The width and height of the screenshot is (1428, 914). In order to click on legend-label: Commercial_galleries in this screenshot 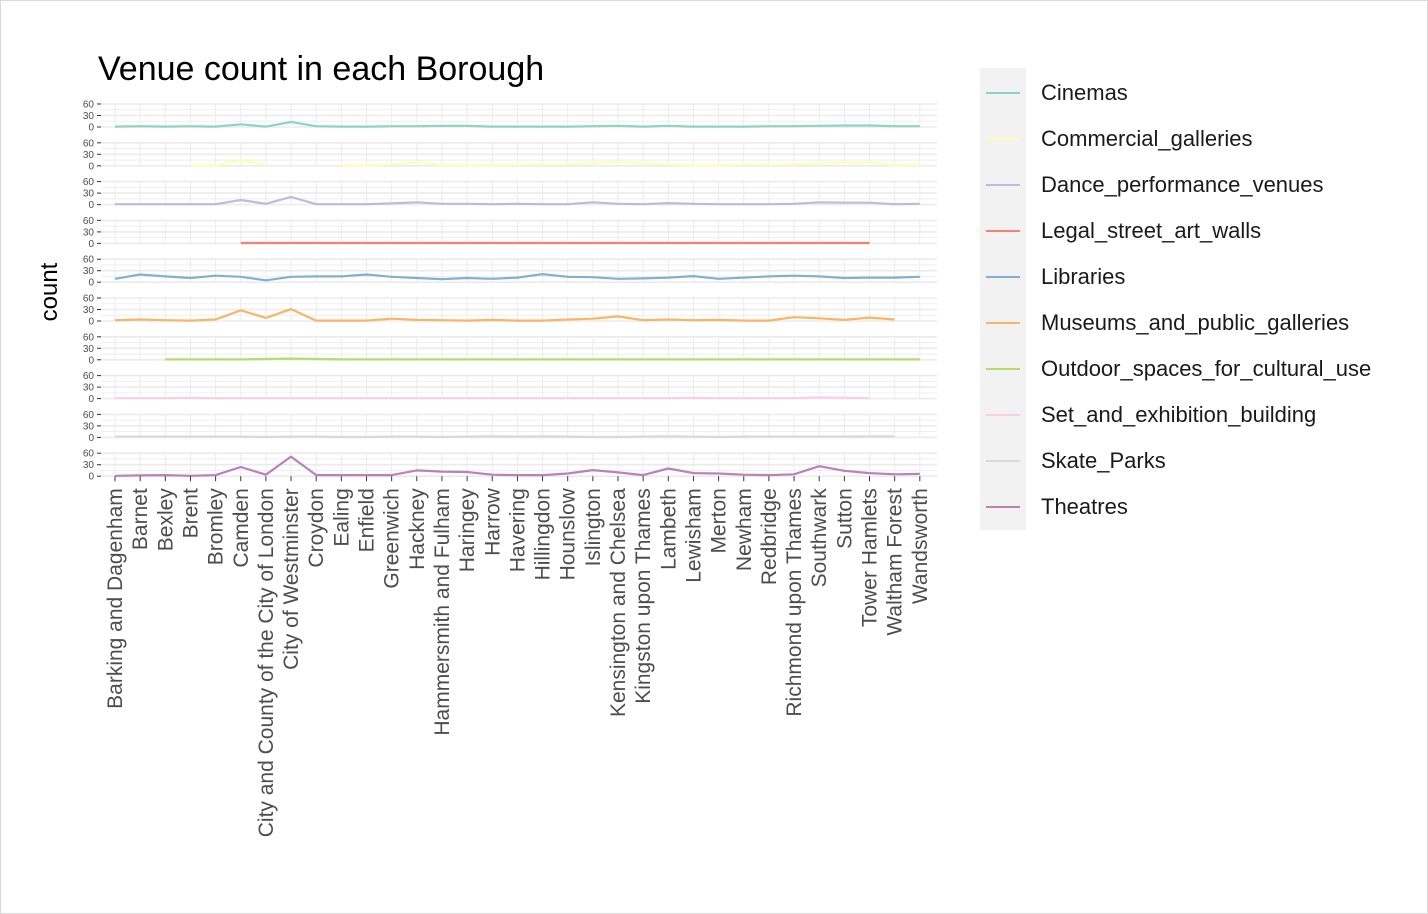, I will do `click(1147, 138)`.